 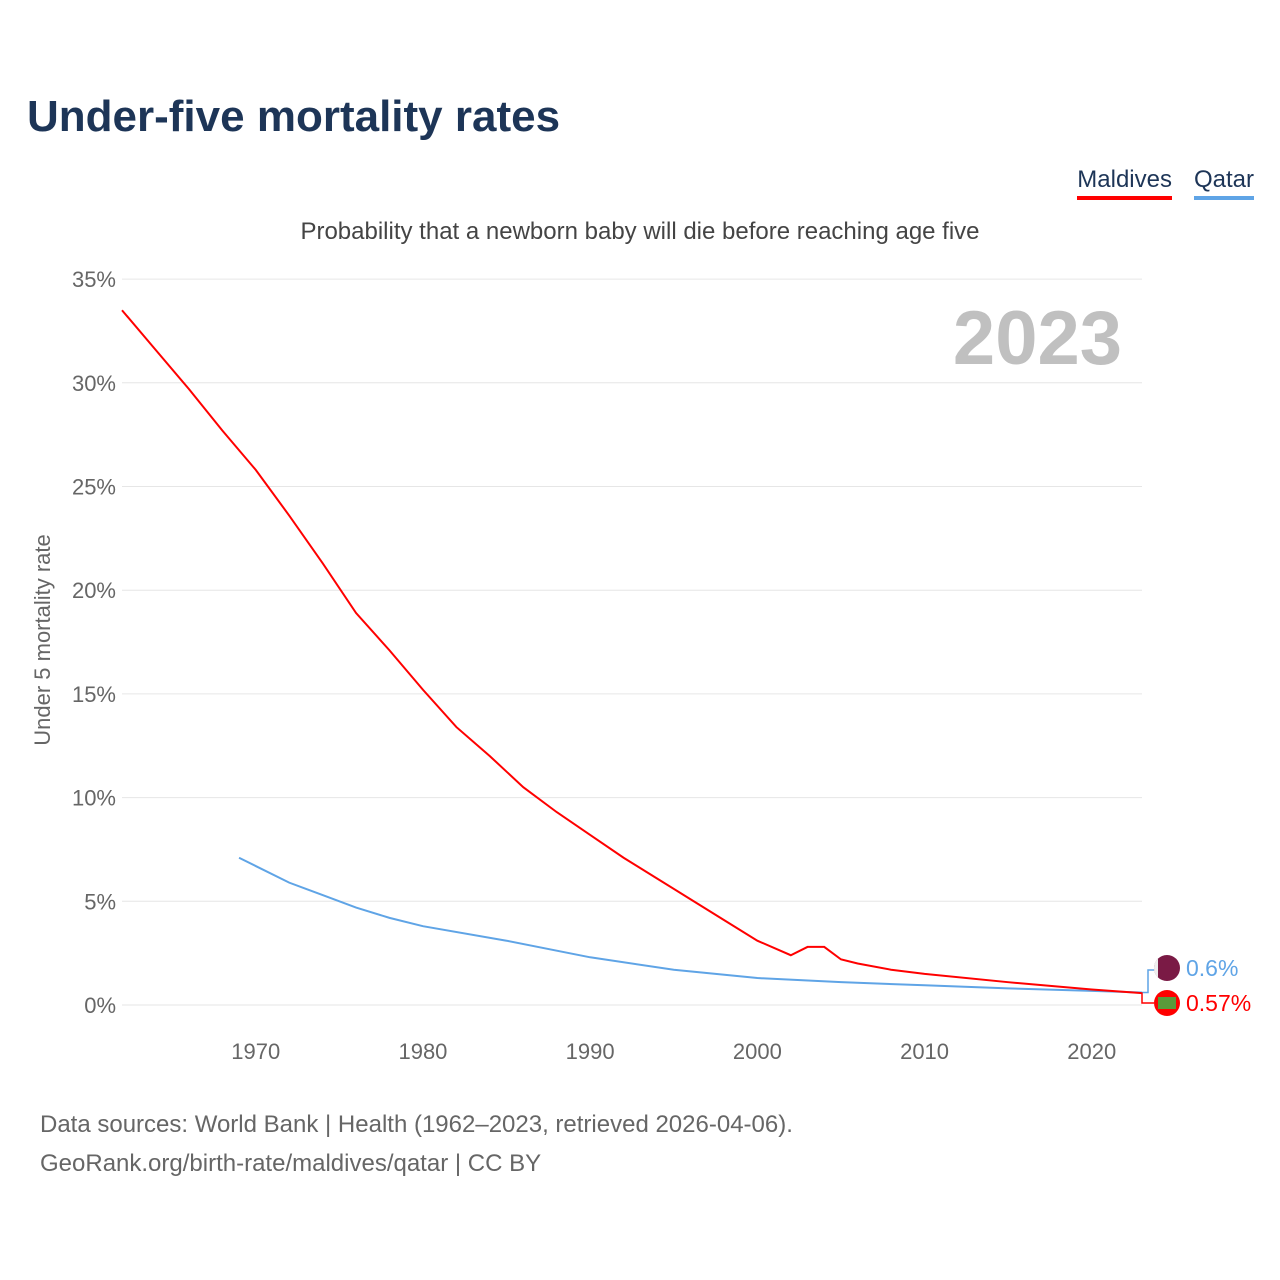 What do you see at coordinates (1223, 183) in the screenshot?
I see `legend-qatar: Qatar` at bounding box center [1223, 183].